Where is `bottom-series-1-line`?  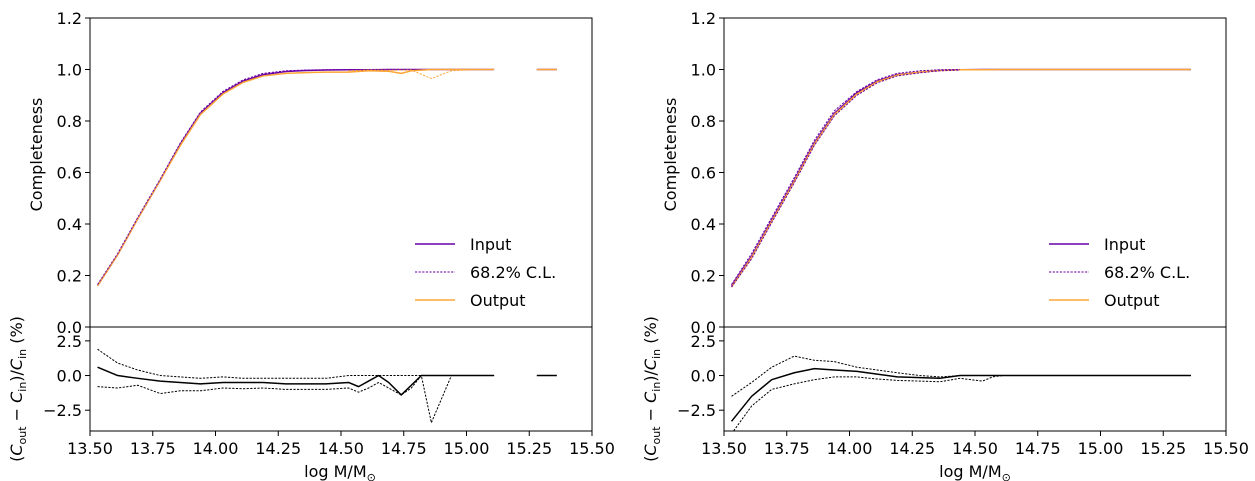
bottom-series-1-line is located at coordinates (960, 394).